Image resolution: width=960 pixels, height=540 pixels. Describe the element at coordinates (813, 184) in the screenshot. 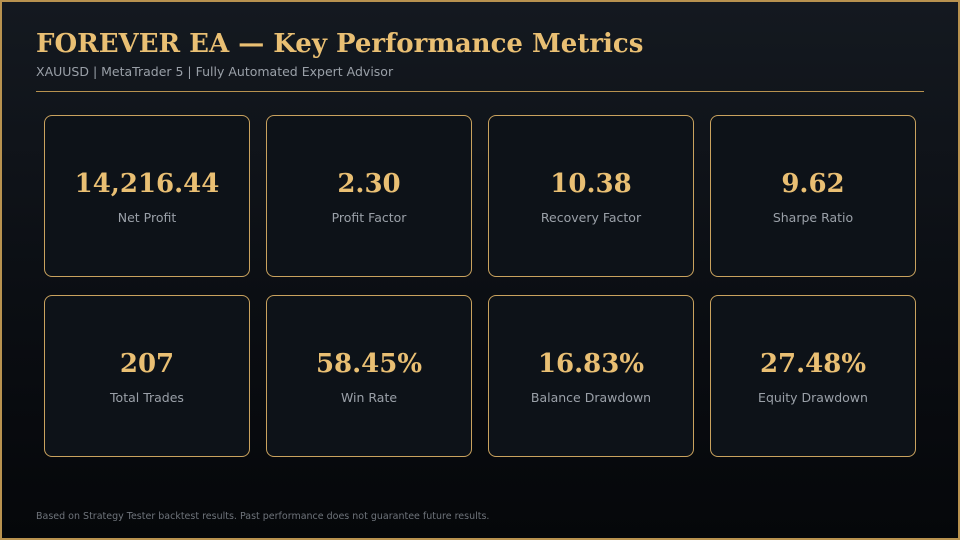

I see `metric-value: 9.62` at that location.